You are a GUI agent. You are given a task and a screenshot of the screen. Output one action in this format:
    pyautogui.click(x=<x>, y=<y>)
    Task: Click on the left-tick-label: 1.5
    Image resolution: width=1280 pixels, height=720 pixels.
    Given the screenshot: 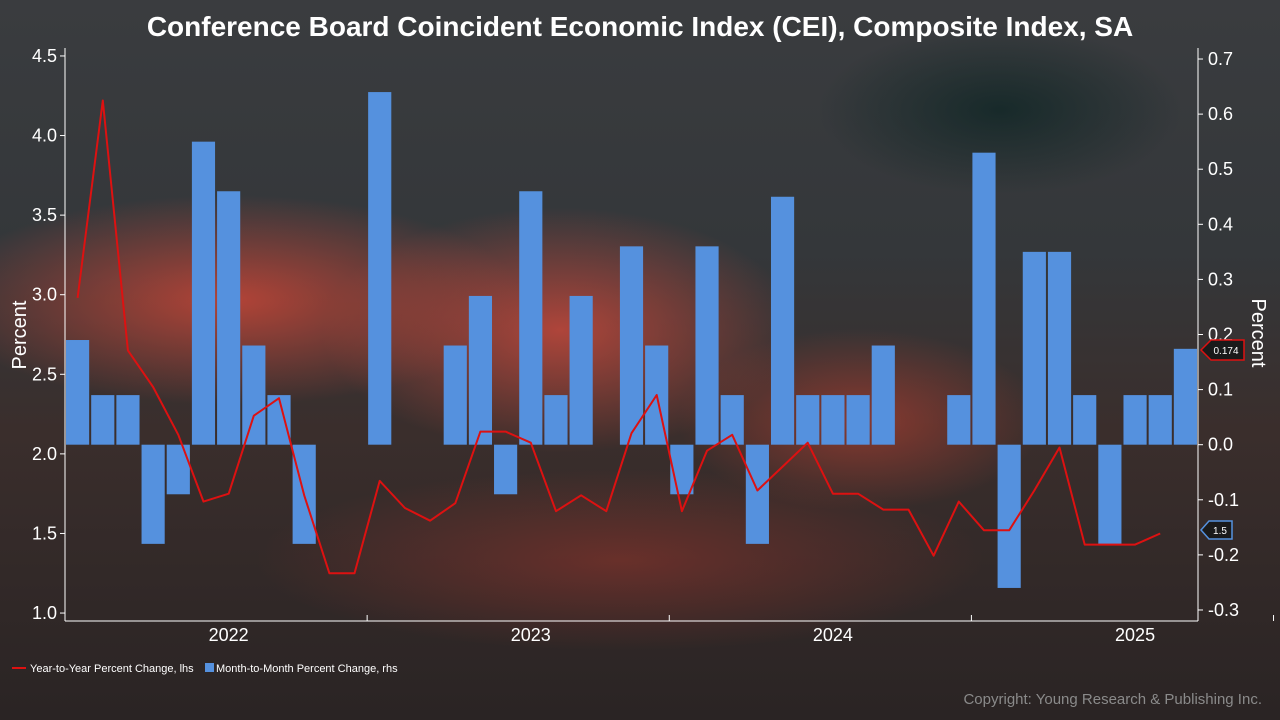 What is the action you would take?
    pyautogui.click(x=44, y=533)
    